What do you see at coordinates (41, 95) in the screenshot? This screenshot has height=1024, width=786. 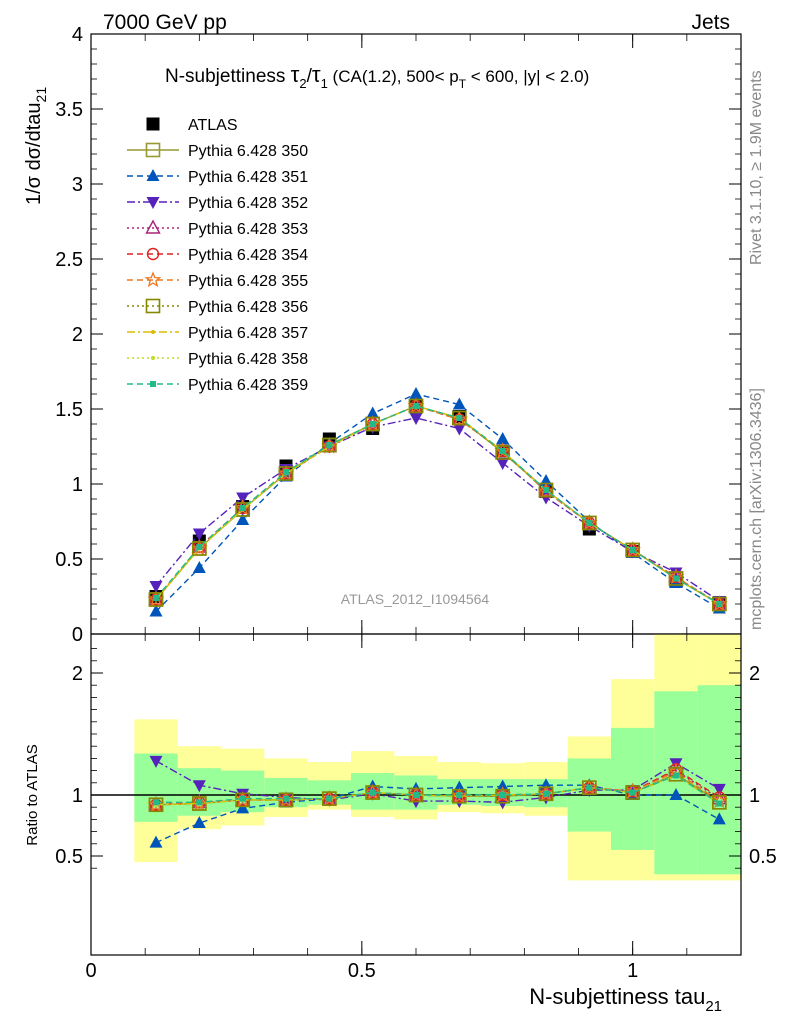 I see `main-y-axis-label-sub: 21` at bounding box center [41, 95].